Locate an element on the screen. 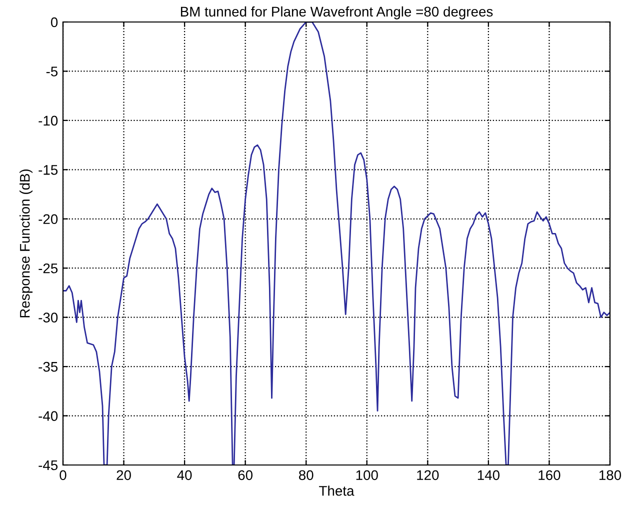 The width and height of the screenshot is (622, 513). y-tick-label: 0 is located at coordinates (54, 22).